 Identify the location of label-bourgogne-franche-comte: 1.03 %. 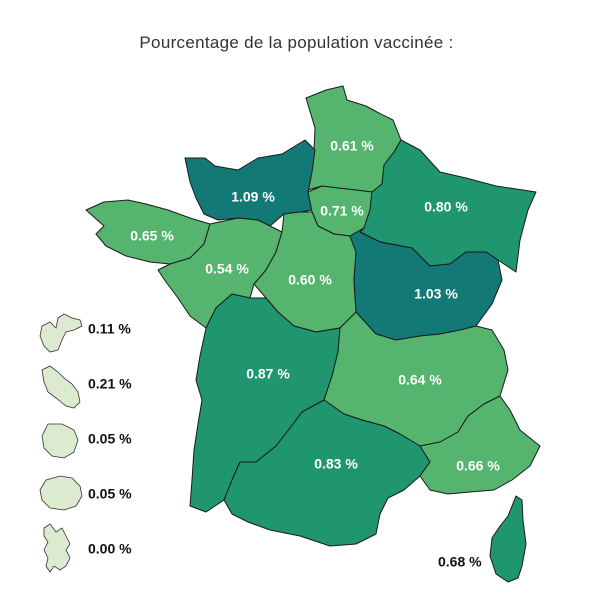
(436, 294).